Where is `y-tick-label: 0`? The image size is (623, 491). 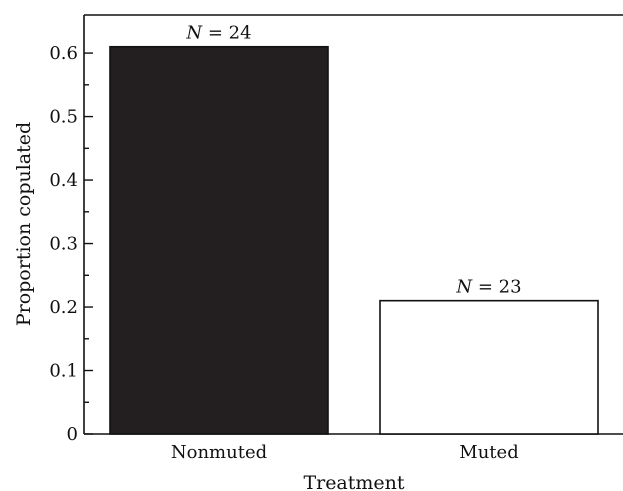 y-tick-label: 0 is located at coordinates (72, 434).